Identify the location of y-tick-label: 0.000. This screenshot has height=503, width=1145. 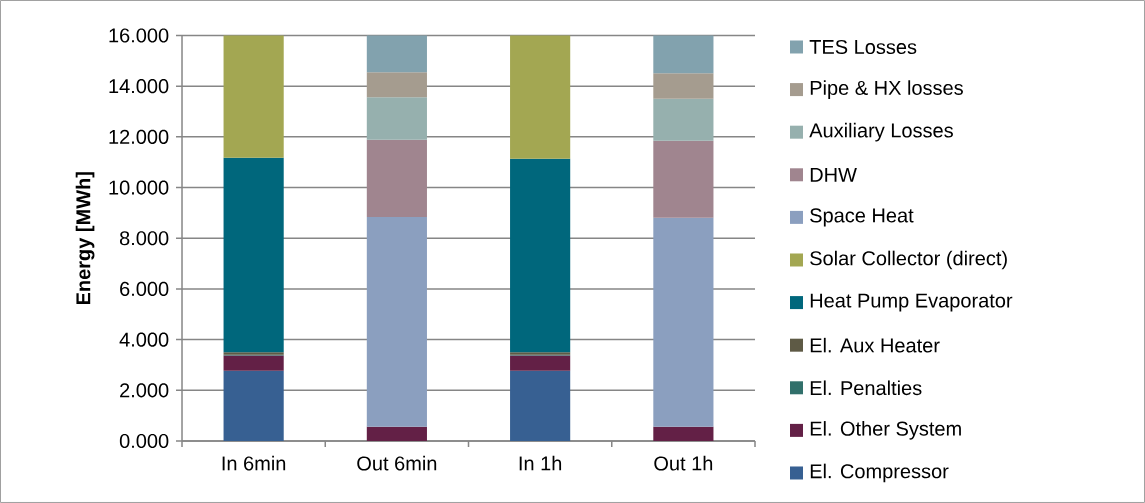
(144, 441).